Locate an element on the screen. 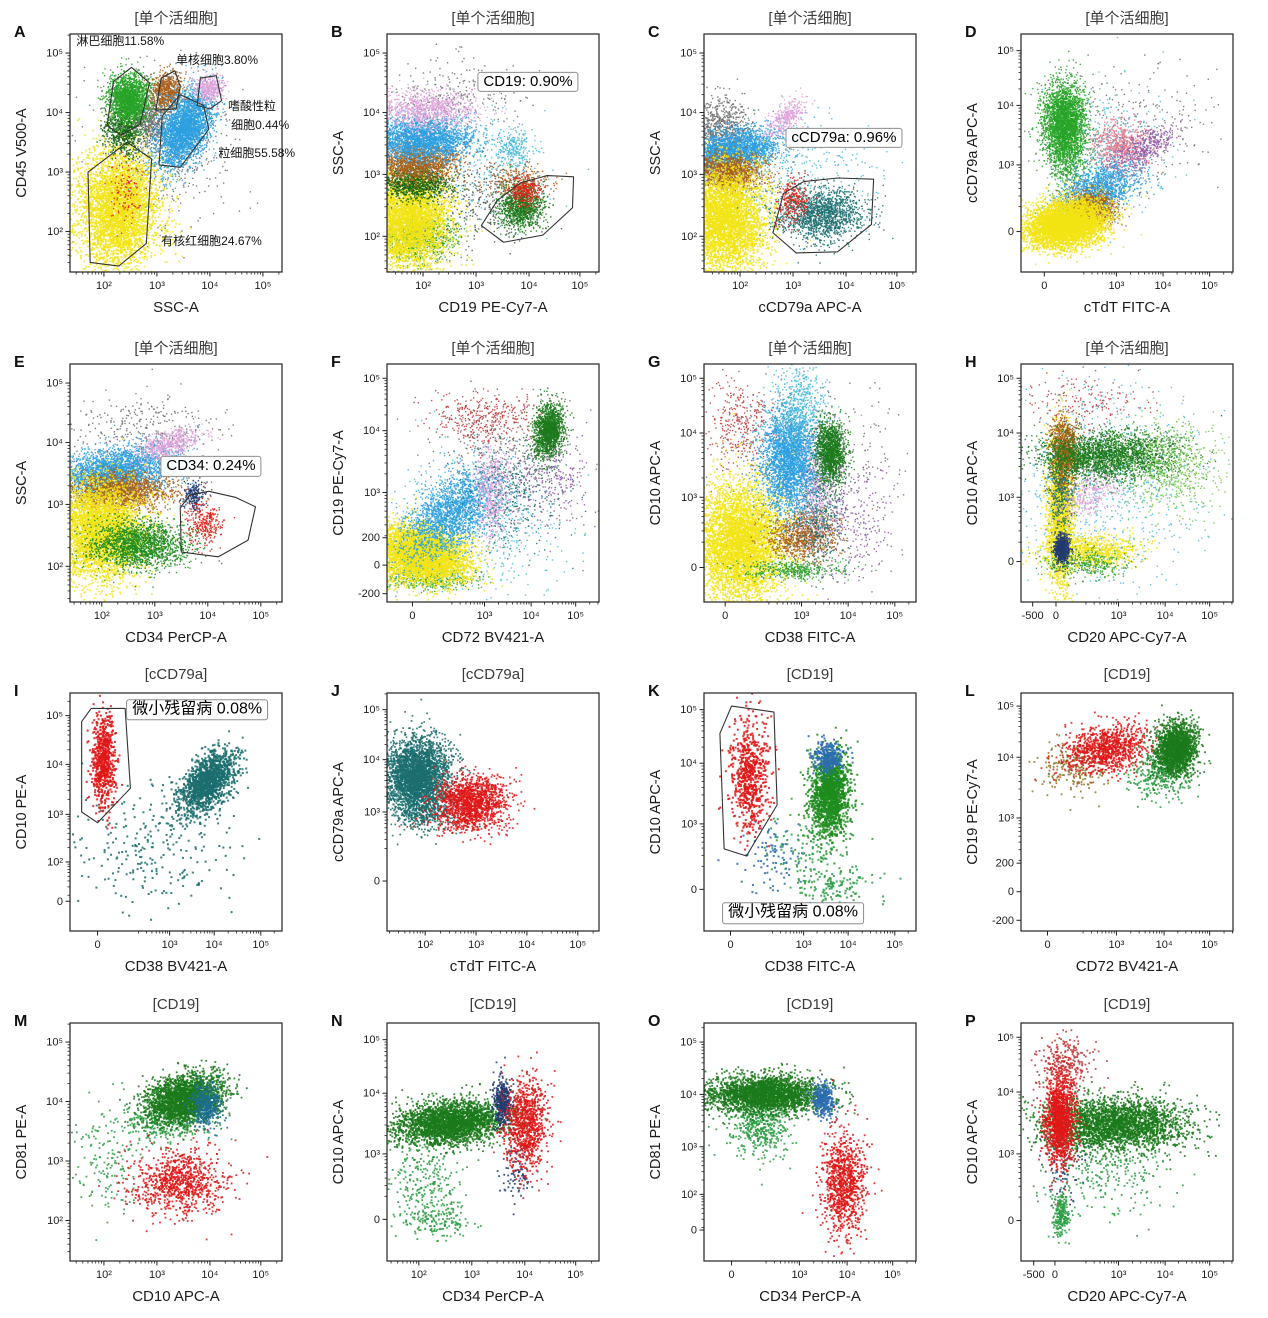  x-axis-label: CD20 APC-Cy7-A is located at coordinates (1127, 637).